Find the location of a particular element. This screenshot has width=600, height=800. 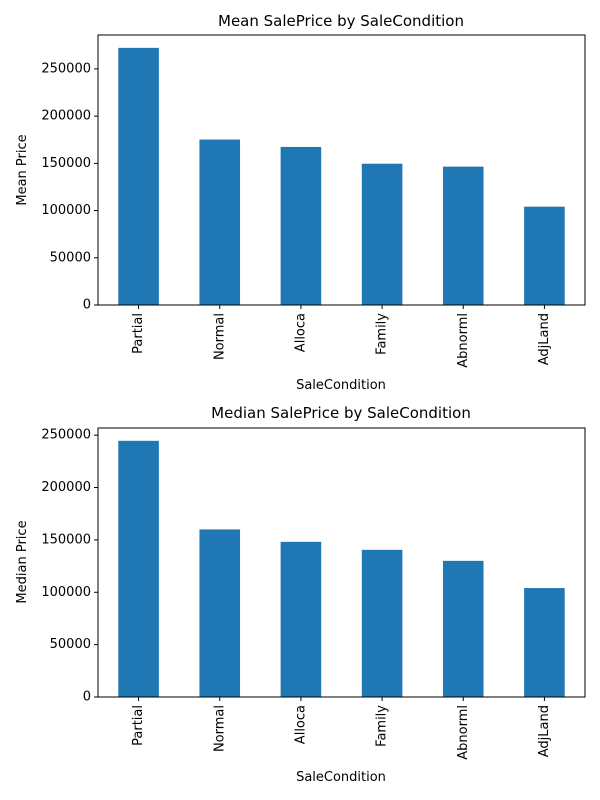

y-axis-label: Mean Price is located at coordinates (22, 169).